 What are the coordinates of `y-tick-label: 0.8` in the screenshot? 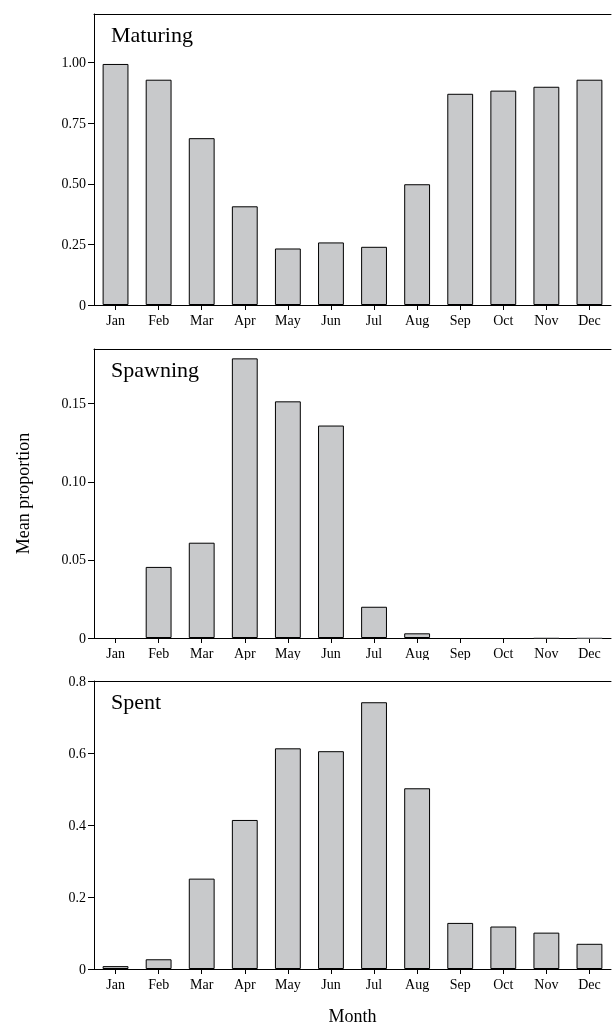 It's located at (77, 681).